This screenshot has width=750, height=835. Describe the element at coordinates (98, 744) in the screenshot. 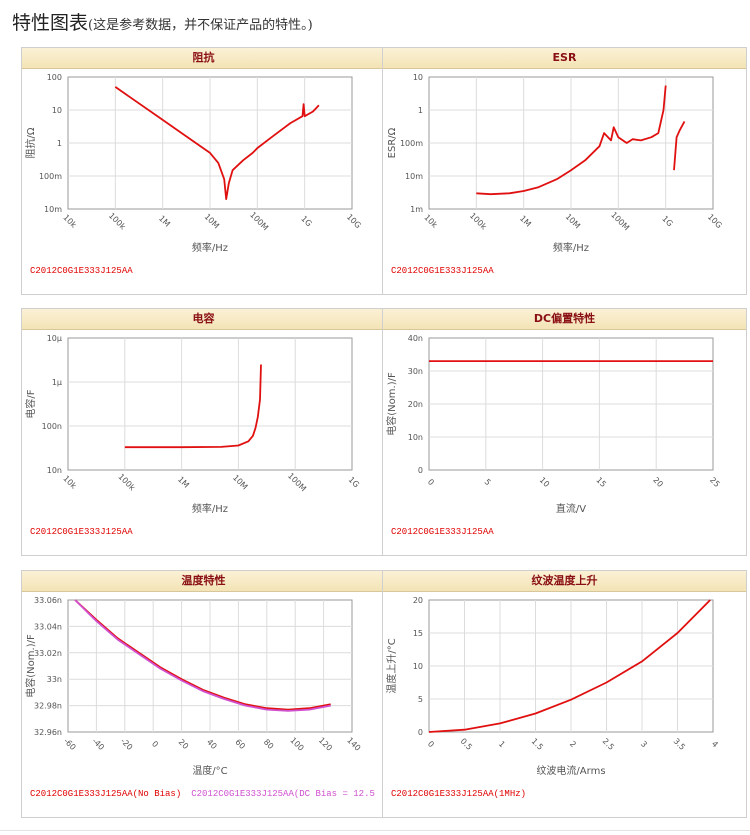

I see `x-tick-label: -40` at that location.